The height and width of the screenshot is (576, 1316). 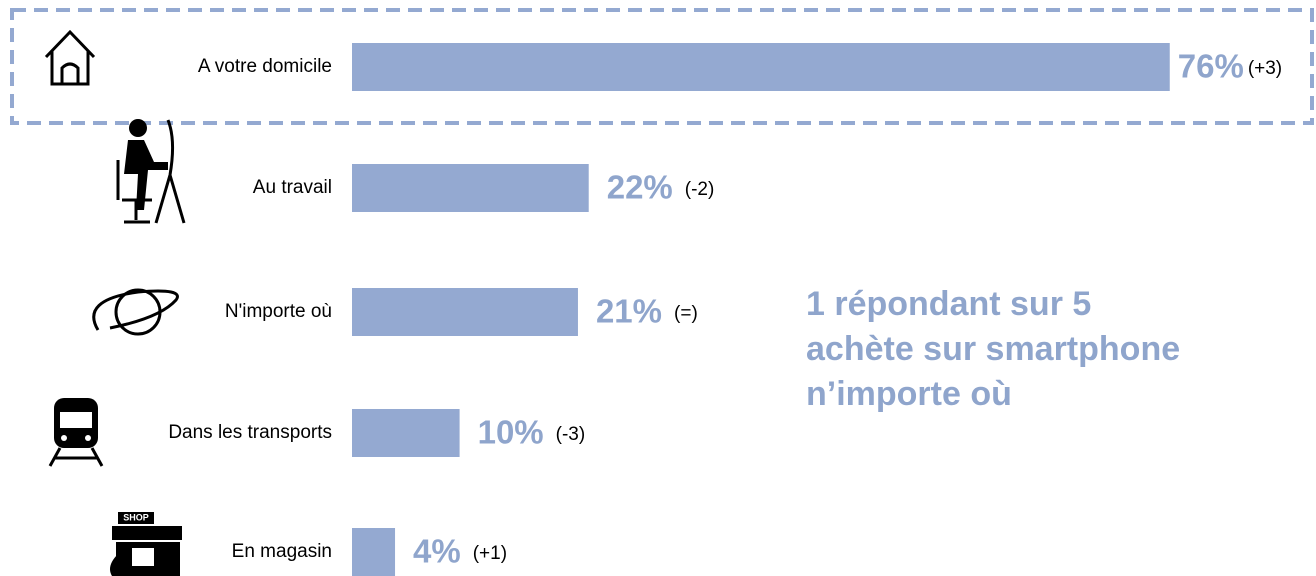 What do you see at coordinates (146, 544) in the screenshot?
I see `icon-shop: SHOP` at bounding box center [146, 544].